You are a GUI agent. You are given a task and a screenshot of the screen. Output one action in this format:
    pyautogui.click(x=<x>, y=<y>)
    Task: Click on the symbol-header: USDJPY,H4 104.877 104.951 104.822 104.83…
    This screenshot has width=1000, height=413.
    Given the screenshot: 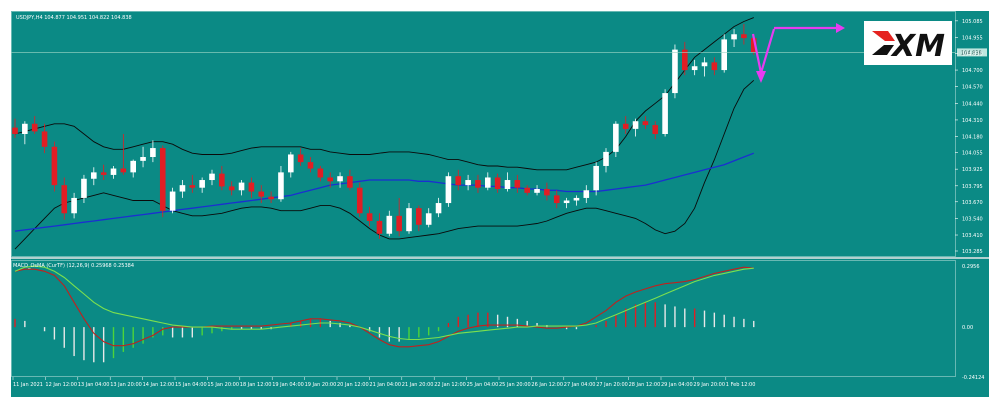 What is the action you would take?
    pyautogui.click(x=74, y=18)
    